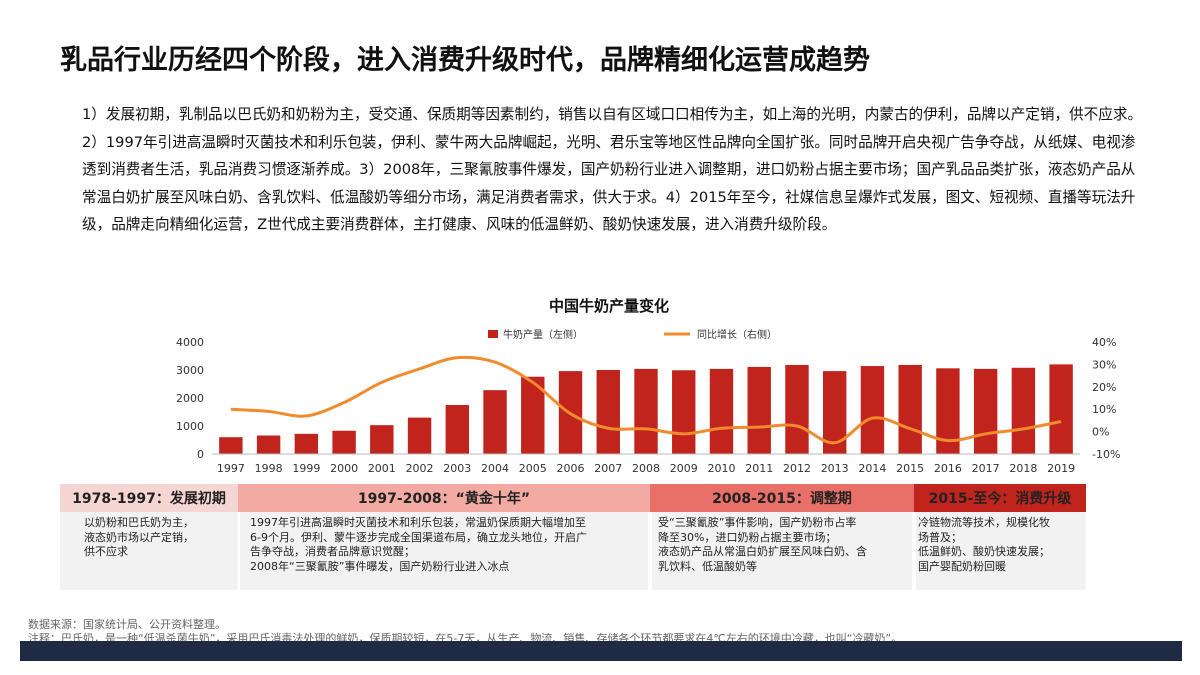  I want to click on stage-desc-line: 2008年“三聚氰胺”事件曝发，国产奶粉行业进入冰点, so click(380, 566).